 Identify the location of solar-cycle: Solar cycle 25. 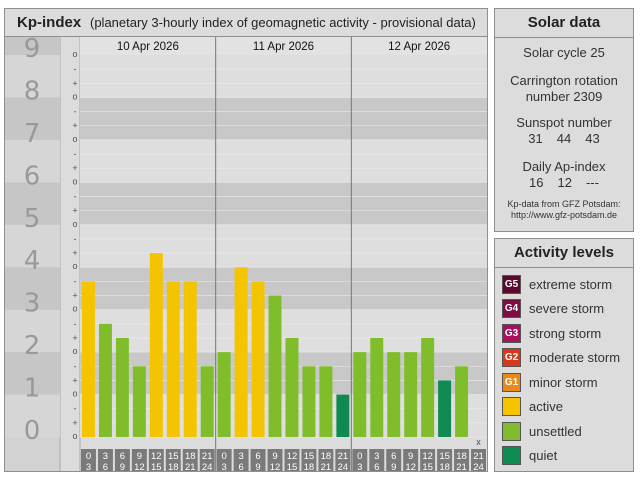
(564, 52).